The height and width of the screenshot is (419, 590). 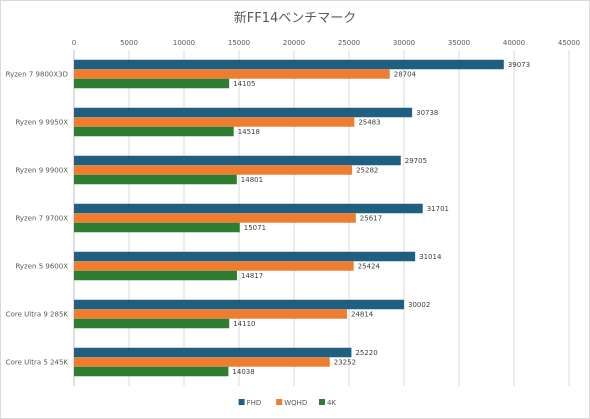 I want to click on value-label: 31701, so click(x=438, y=209).